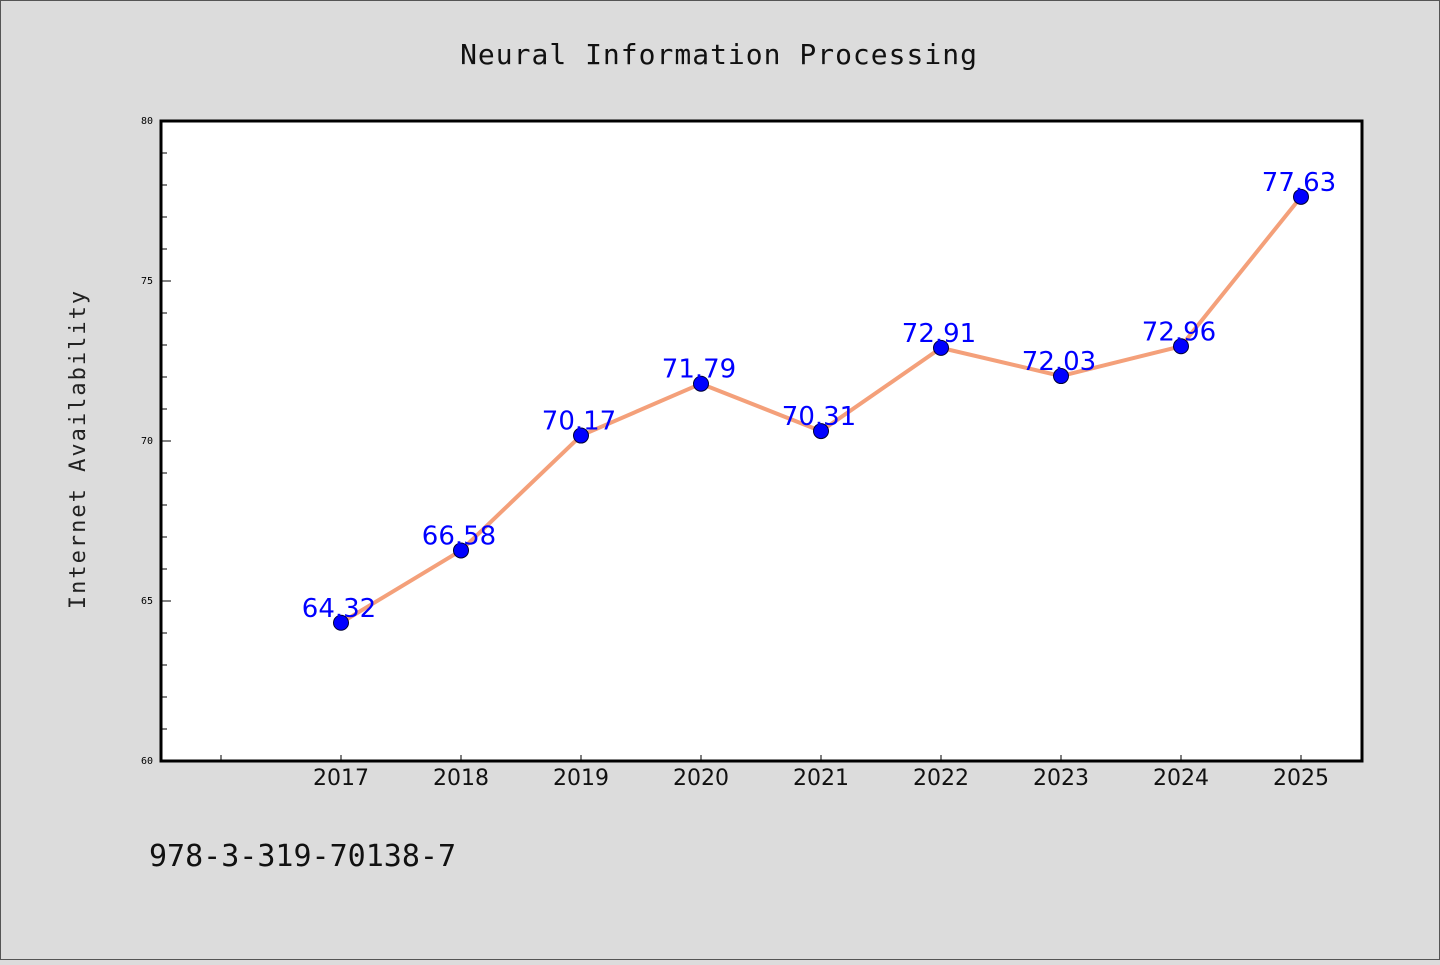  What do you see at coordinates (164, 441) in the screenshot?
I see `y-minor-ticks` at bounding box center [164, 441].